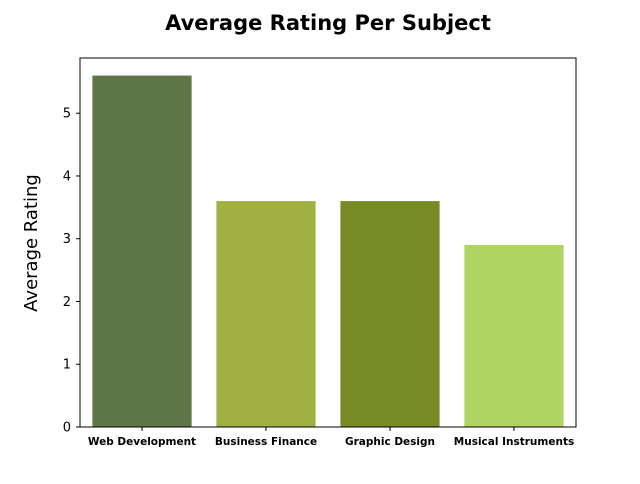 Image resolution: width=640 pixels, height=484 pixels. Describe the element at coordinates (67, 239) in the screenshot. I see `y-tick-label-3: 3` at that location.